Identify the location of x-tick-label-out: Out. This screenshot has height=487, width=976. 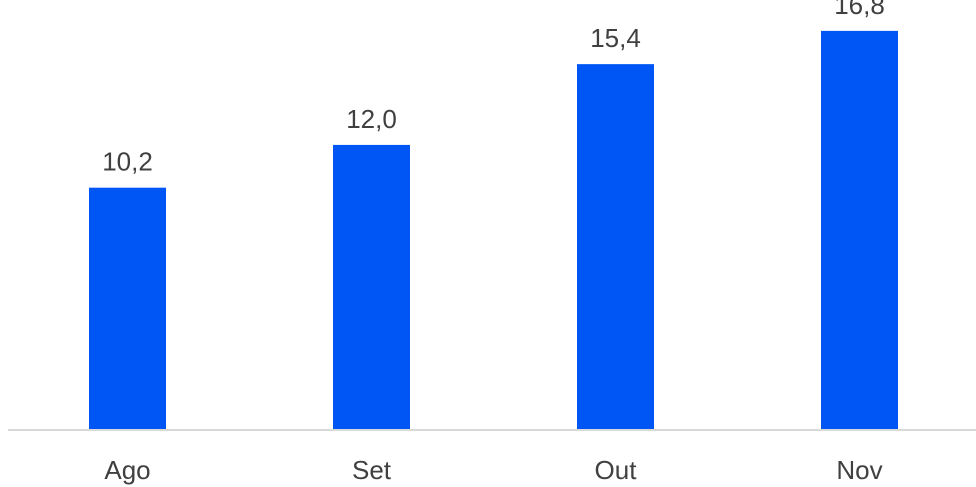
(616, 470).